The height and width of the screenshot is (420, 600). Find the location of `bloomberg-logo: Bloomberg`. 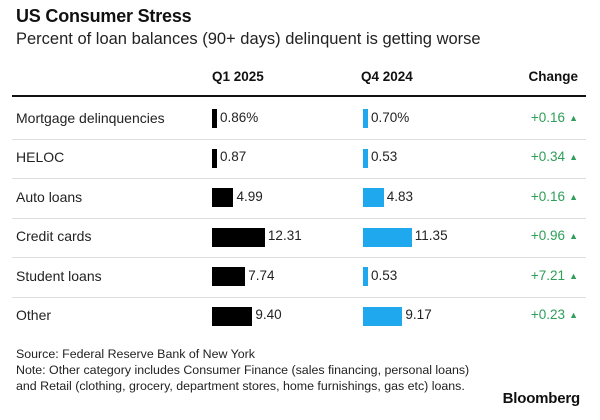

bloomberg-logo: Bloomberg is located at coordinates (541, 398).